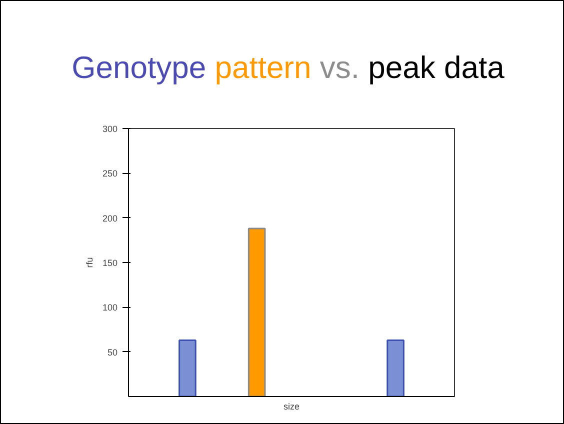  Describe the element at coordinates (110, 129) in the screenshot. I see `y-tick-label: 300` at that location.